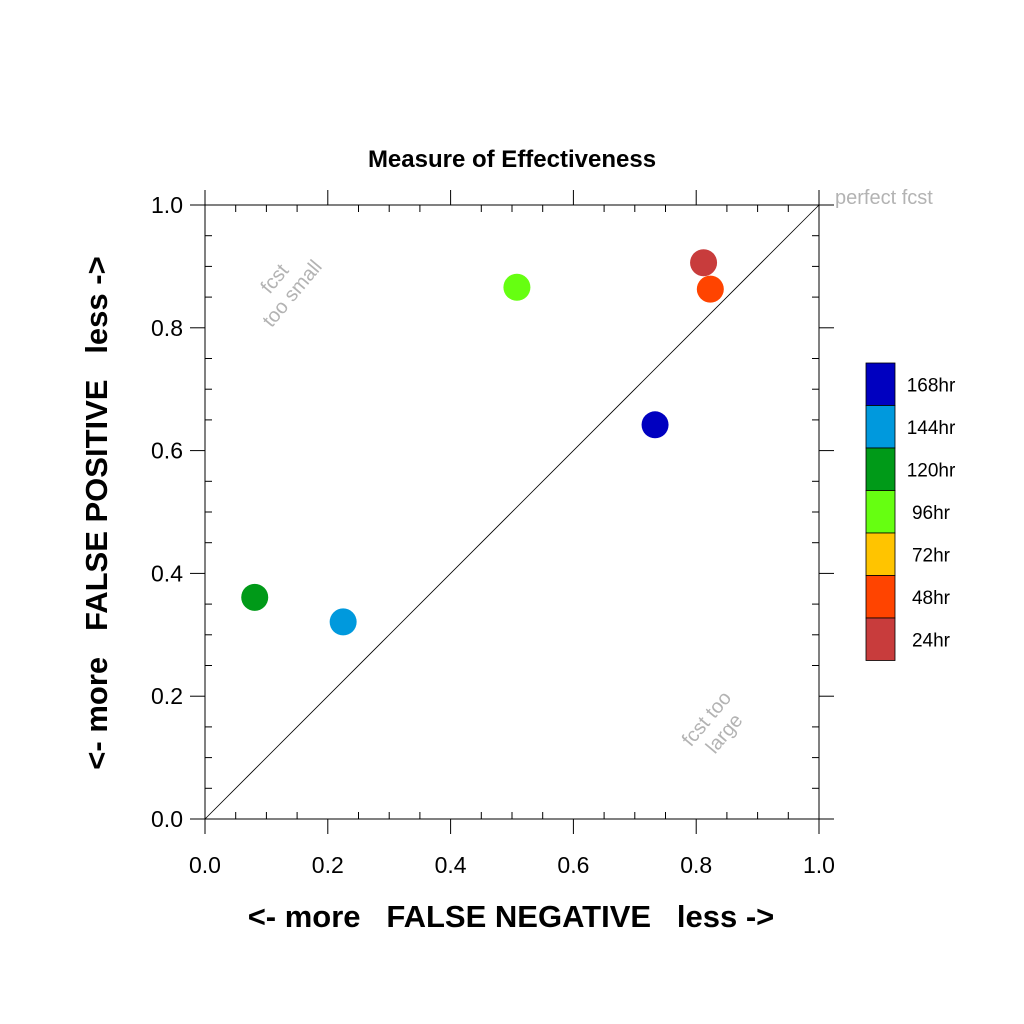  Describe the element at coordinates (292, 293) in the screenshot. I see `too-small-annotation: fcst too small` at that location.